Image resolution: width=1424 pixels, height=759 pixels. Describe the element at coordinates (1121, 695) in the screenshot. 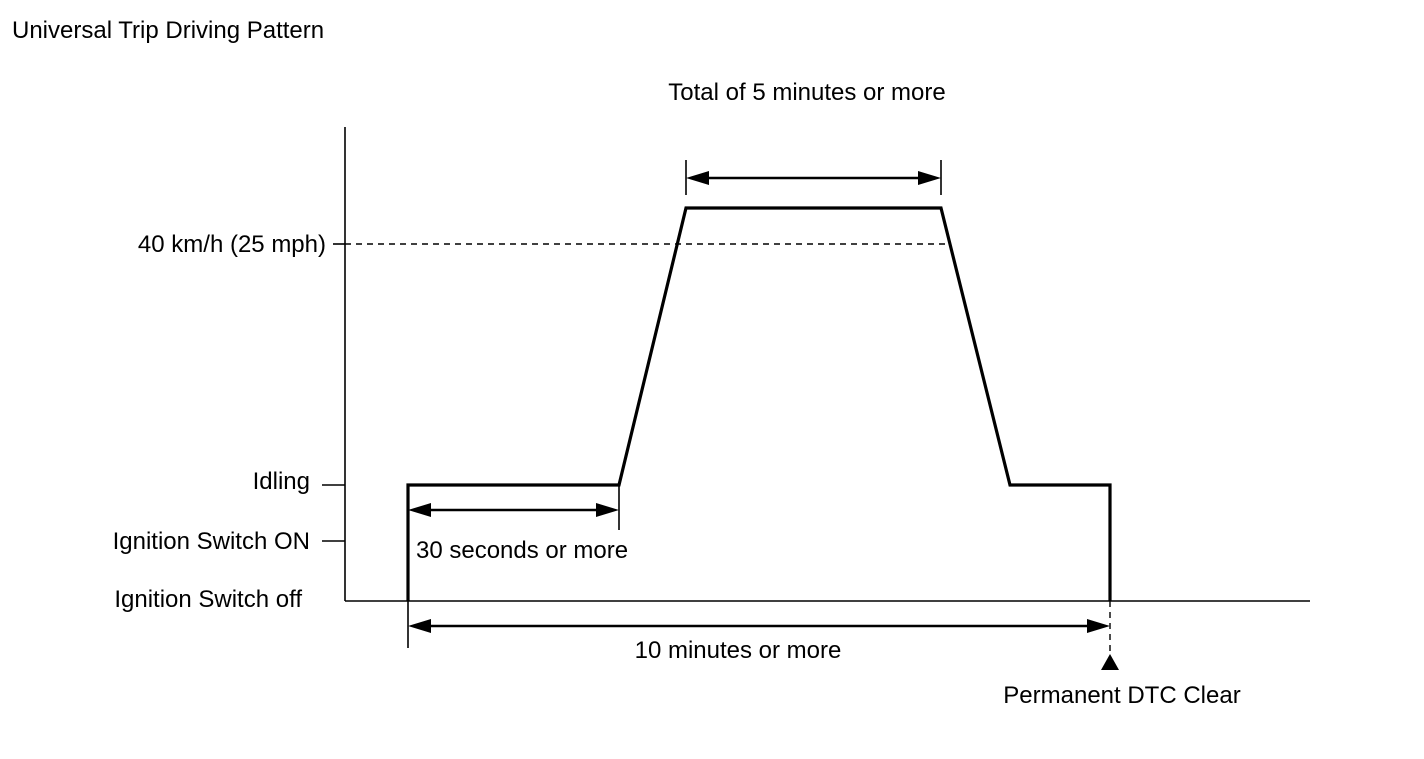

I see `dtc-clear-label: Permanent DTC Clear` at that location.